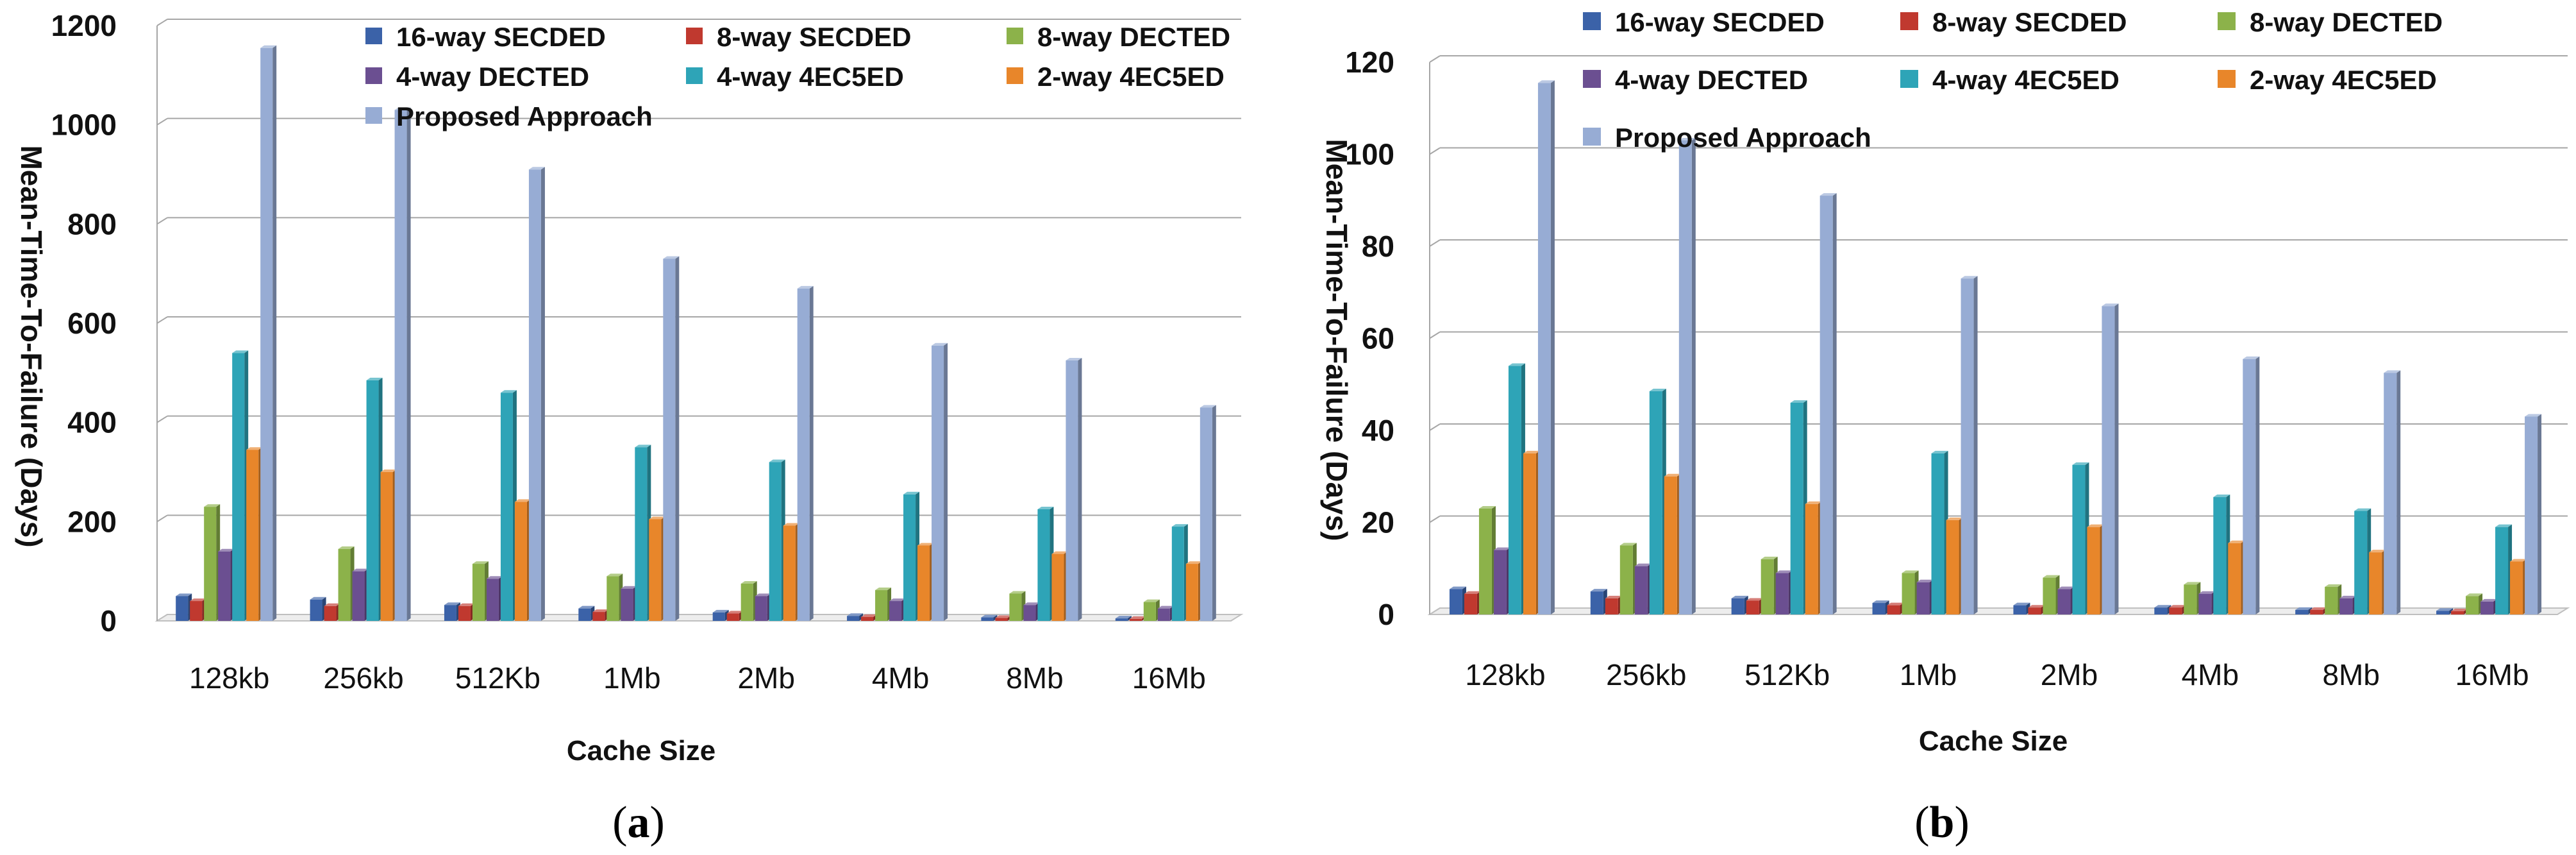  I want to click on legend-item: Proposed Approach, so click(509, 116).